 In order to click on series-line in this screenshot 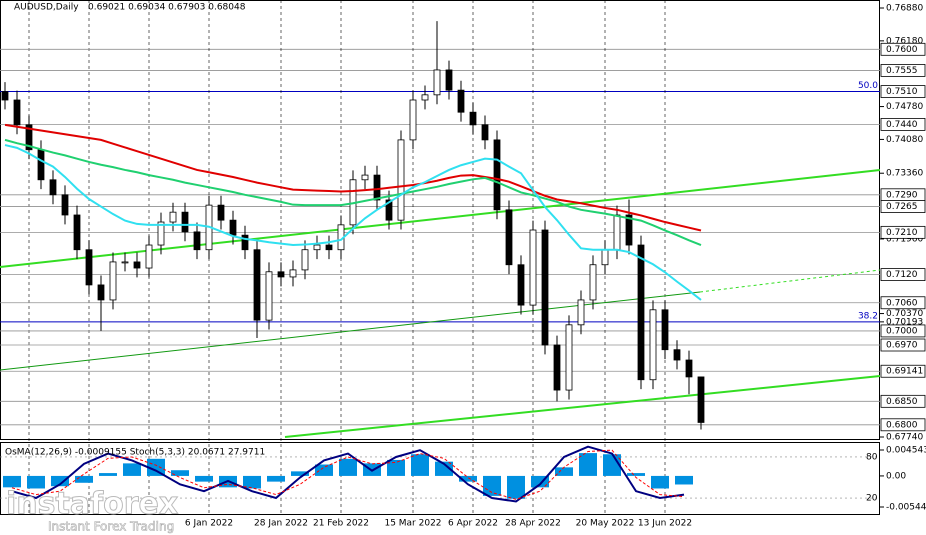, I will do `click(348, 474)`.